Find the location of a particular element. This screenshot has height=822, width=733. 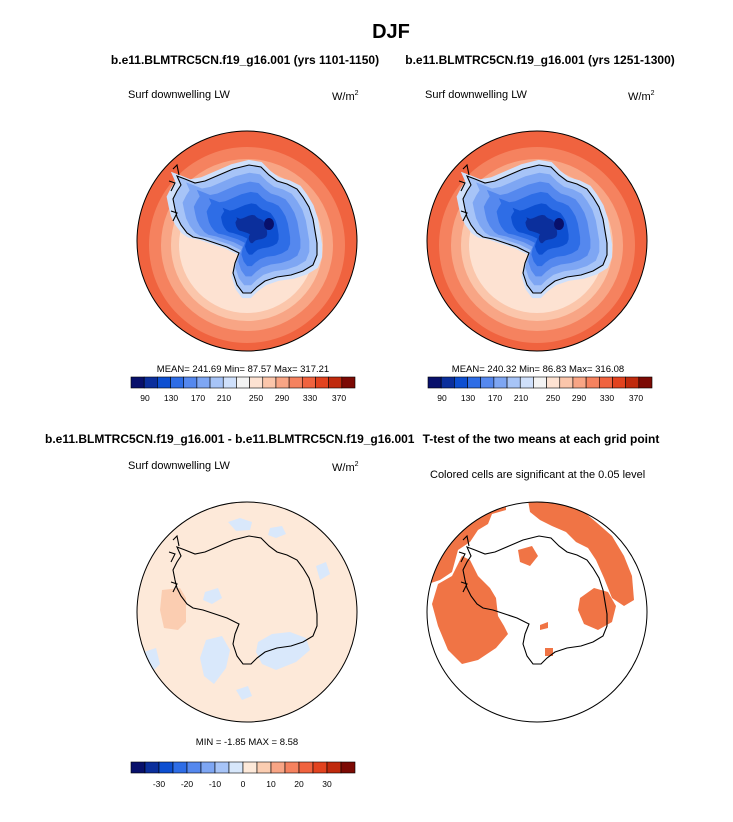

panel-1-stats: MEAN= 241.69 Min= 87.57 Max= 317.21 is located at coordinates (243, 369).